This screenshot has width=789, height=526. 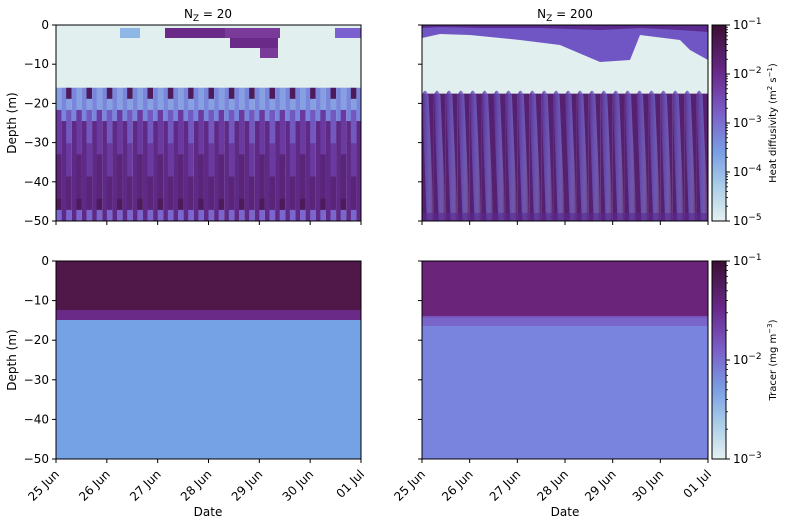 What do you see at coordinates (12, 122) in the screenshot?
I see `ylabel-top: Depth (m)` at bounding box center [12, 122].